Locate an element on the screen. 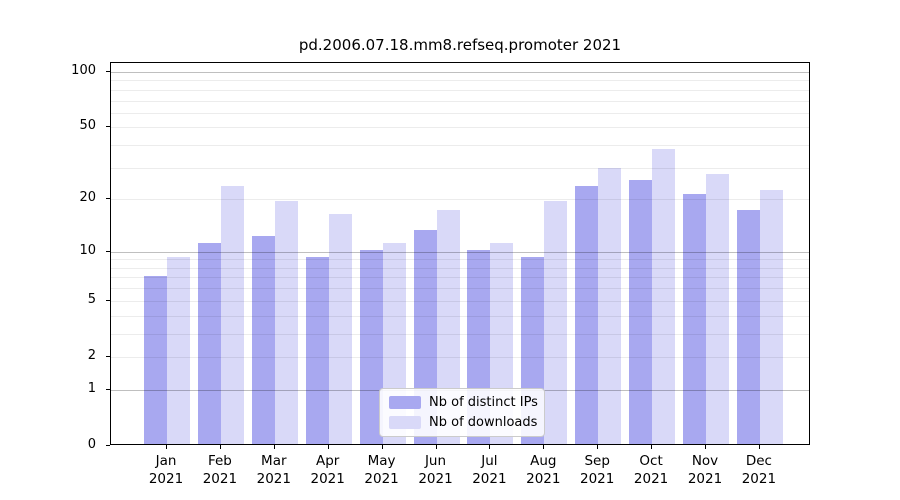  bar-downloads-feb is located at coordinates (232, 315).